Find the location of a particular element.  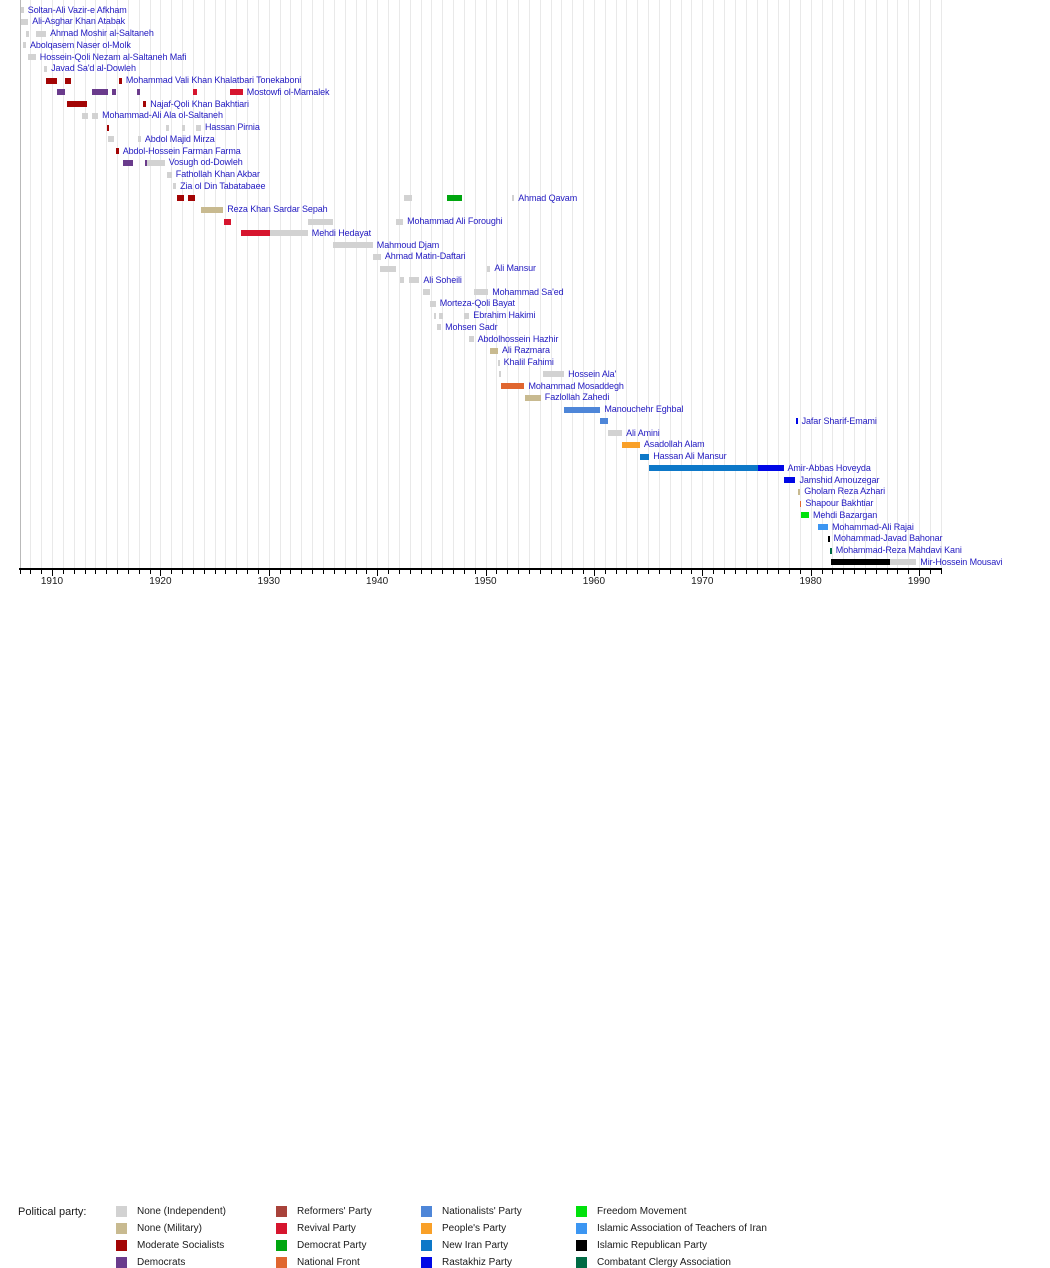

pm-name-label: Morteza-Qoli Bayat is located at coordinates (477, 303).